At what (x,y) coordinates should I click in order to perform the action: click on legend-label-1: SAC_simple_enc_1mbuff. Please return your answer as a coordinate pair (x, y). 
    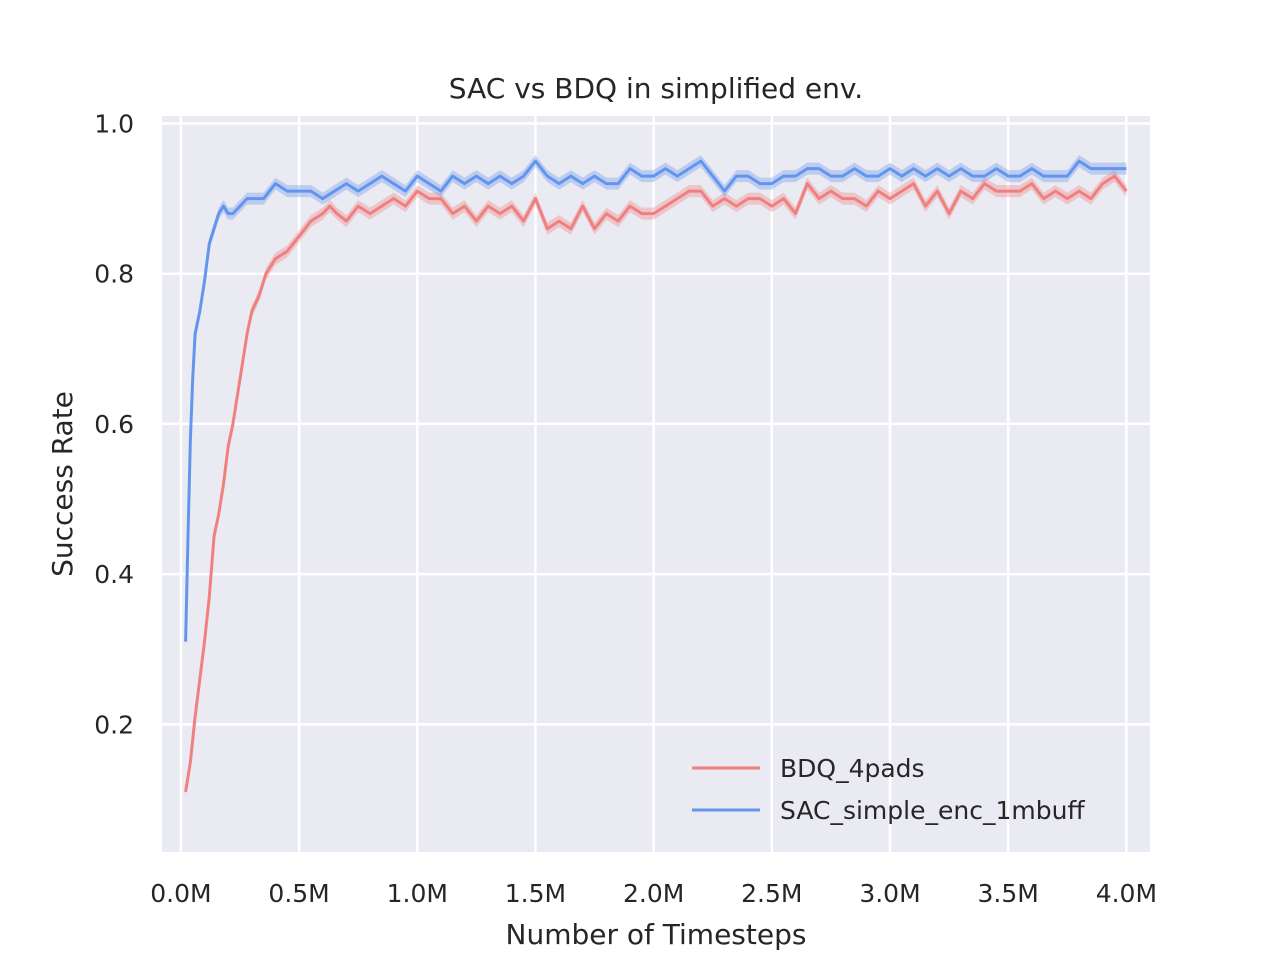
    Looking at the image, I should click on (932, 810).